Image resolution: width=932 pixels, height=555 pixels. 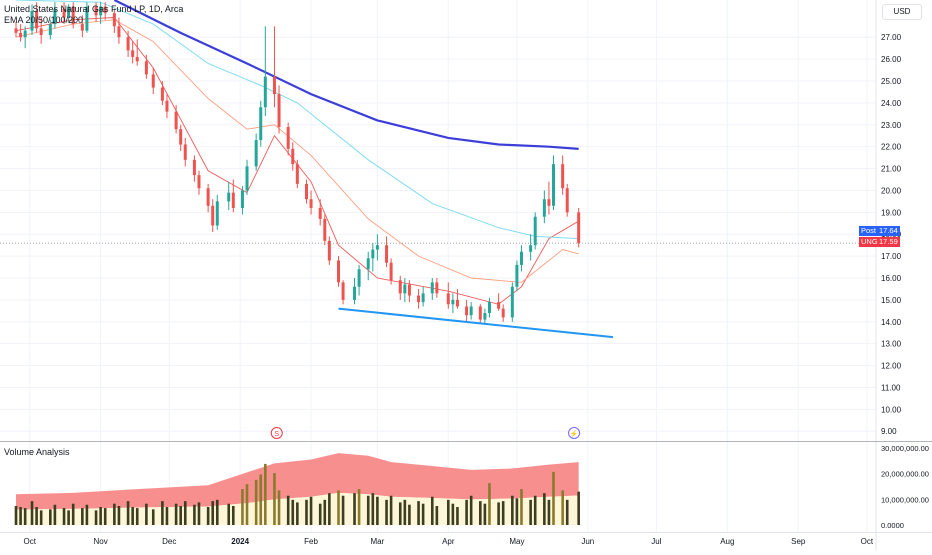 What do you see at coordinates (891, 147) in the screenshot?
I see `price-tick-label: 22.00` at bounding box center [891, 147].